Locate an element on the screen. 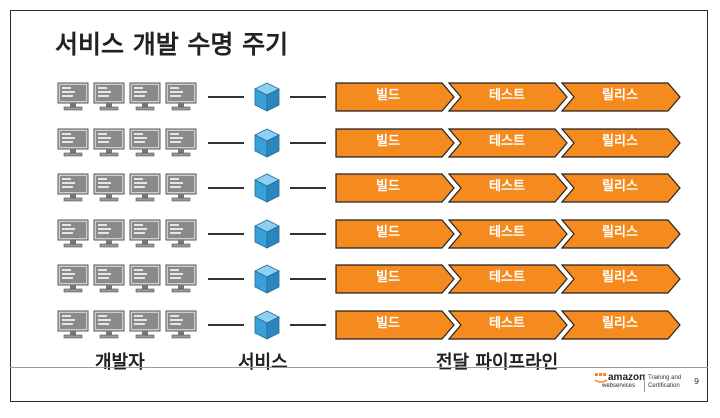  logo-webservices-text: webservices is located at coordinates (619, 386).